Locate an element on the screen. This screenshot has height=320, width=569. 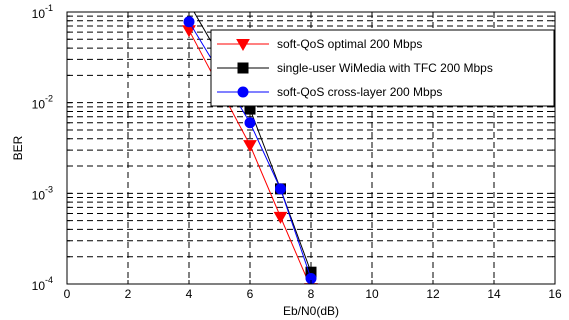
legend-label: soft-QoS cross-layer 200 Mbps is located at coordinates (359, 92).